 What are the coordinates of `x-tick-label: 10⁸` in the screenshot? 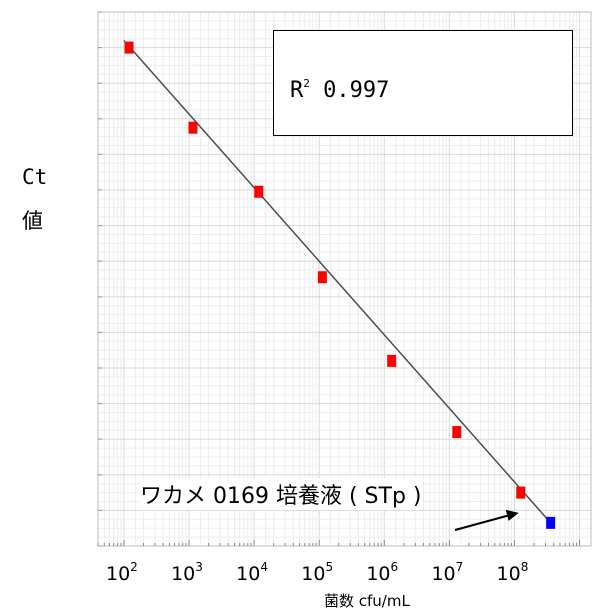 It's located at (513, 572).